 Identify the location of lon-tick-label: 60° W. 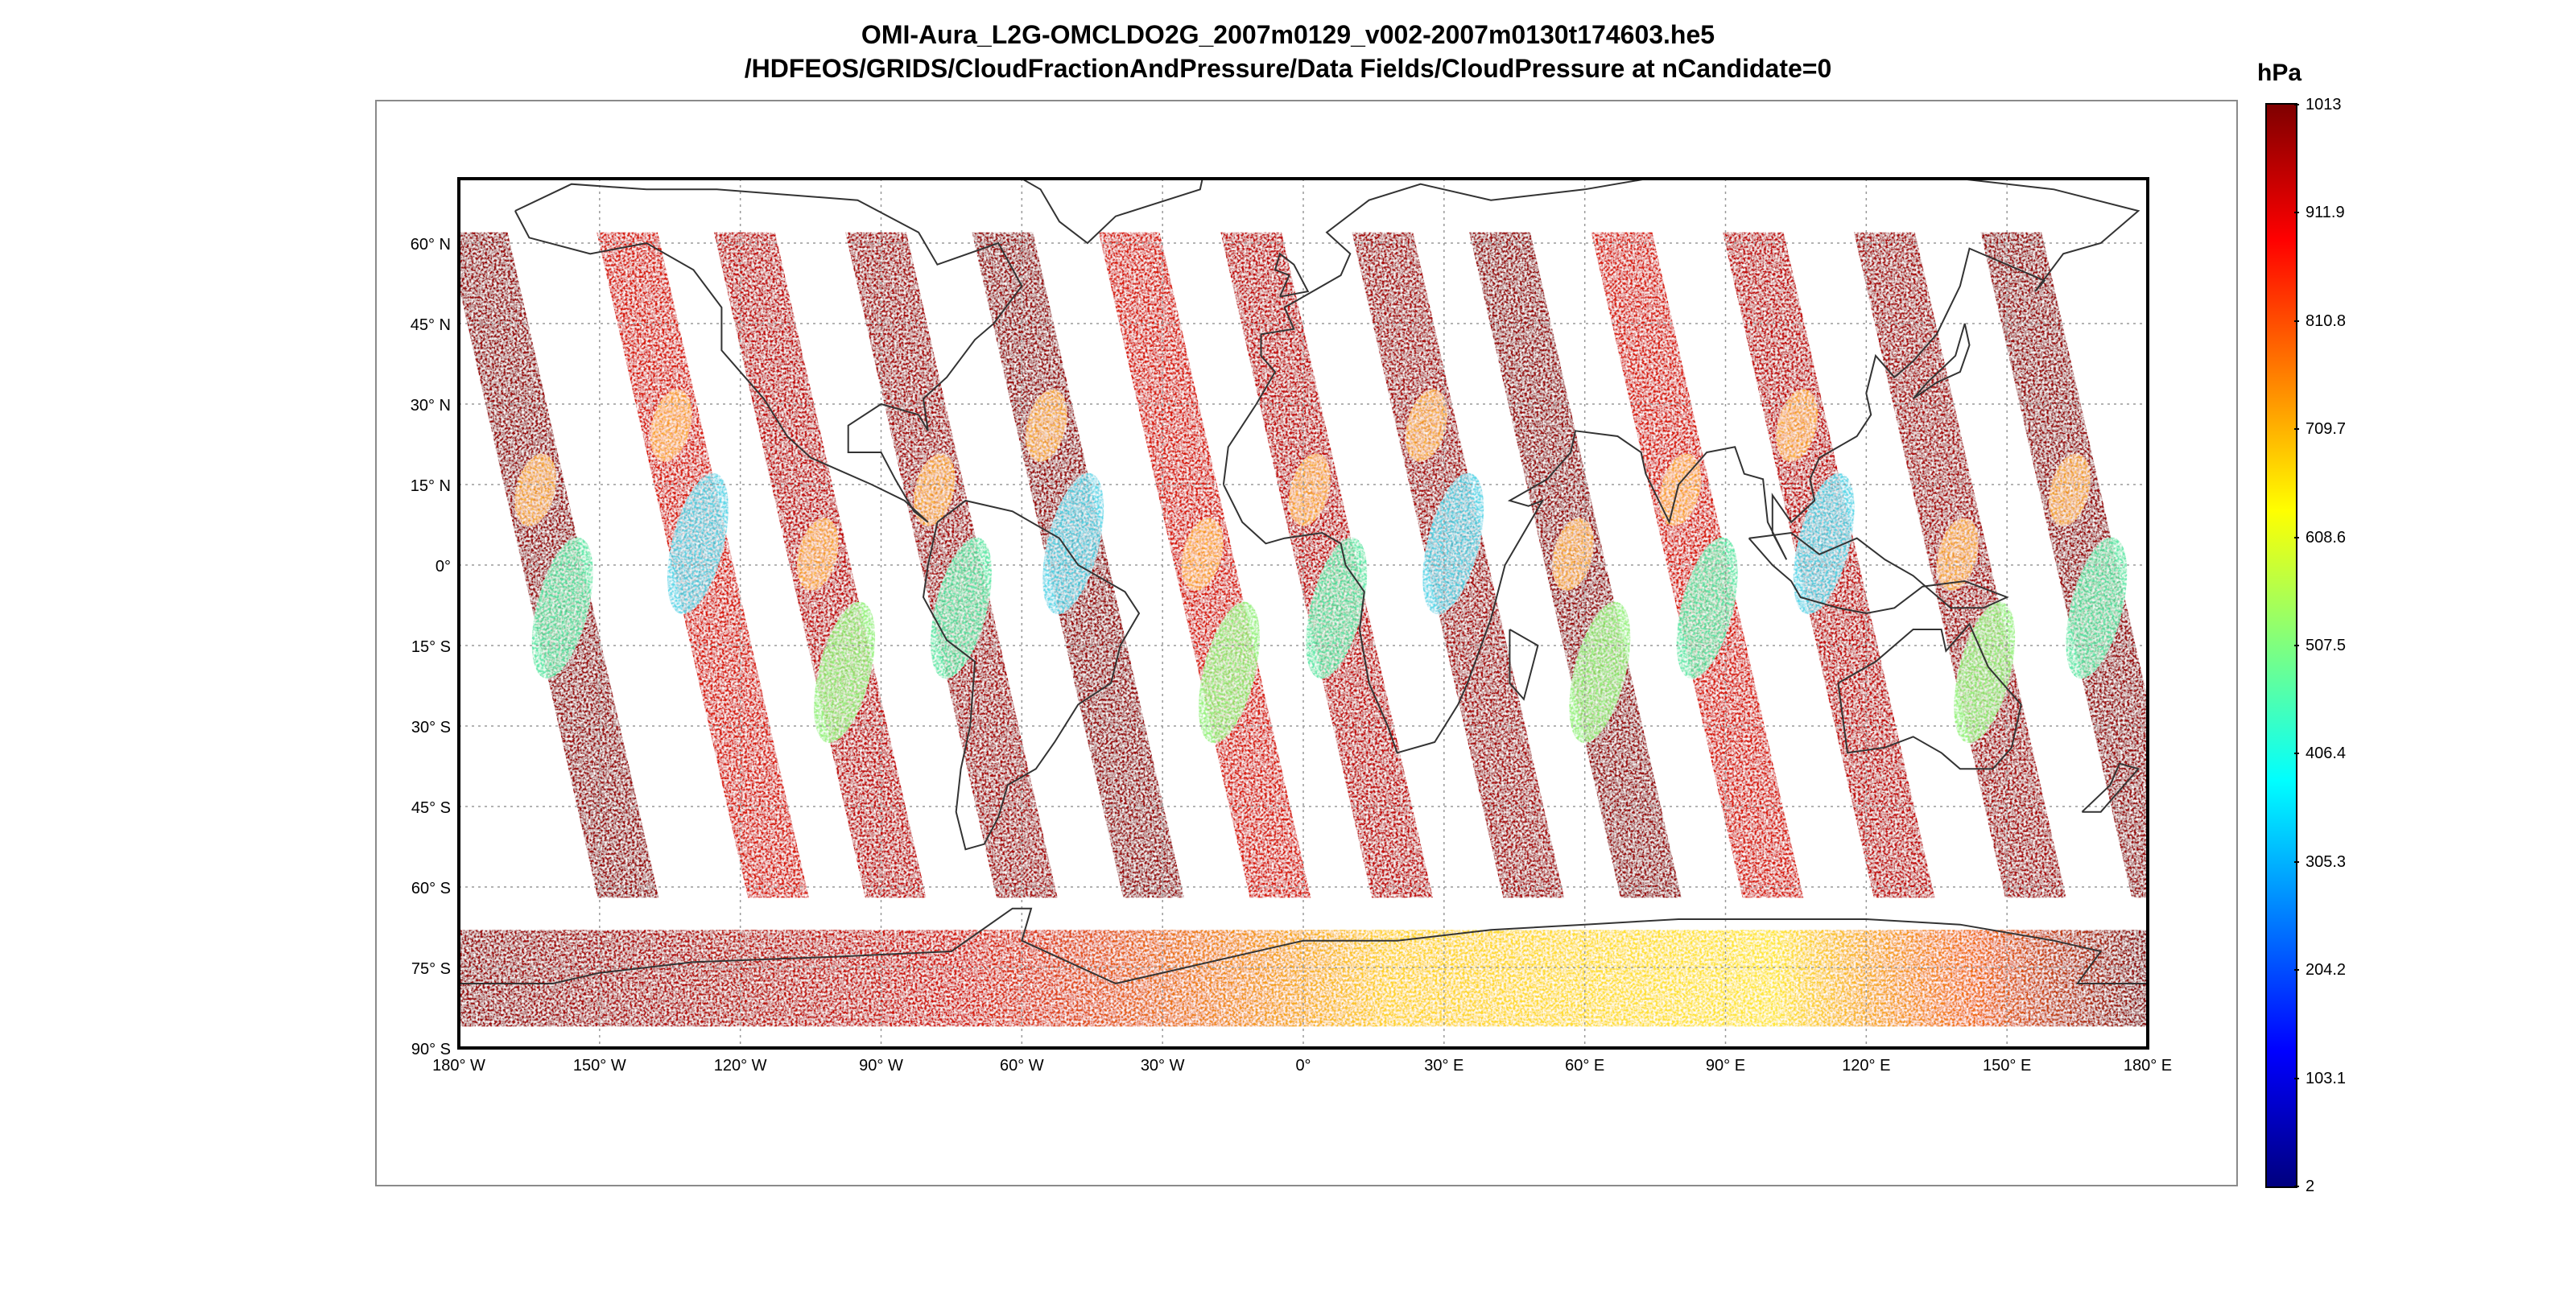
(1022, 1066).